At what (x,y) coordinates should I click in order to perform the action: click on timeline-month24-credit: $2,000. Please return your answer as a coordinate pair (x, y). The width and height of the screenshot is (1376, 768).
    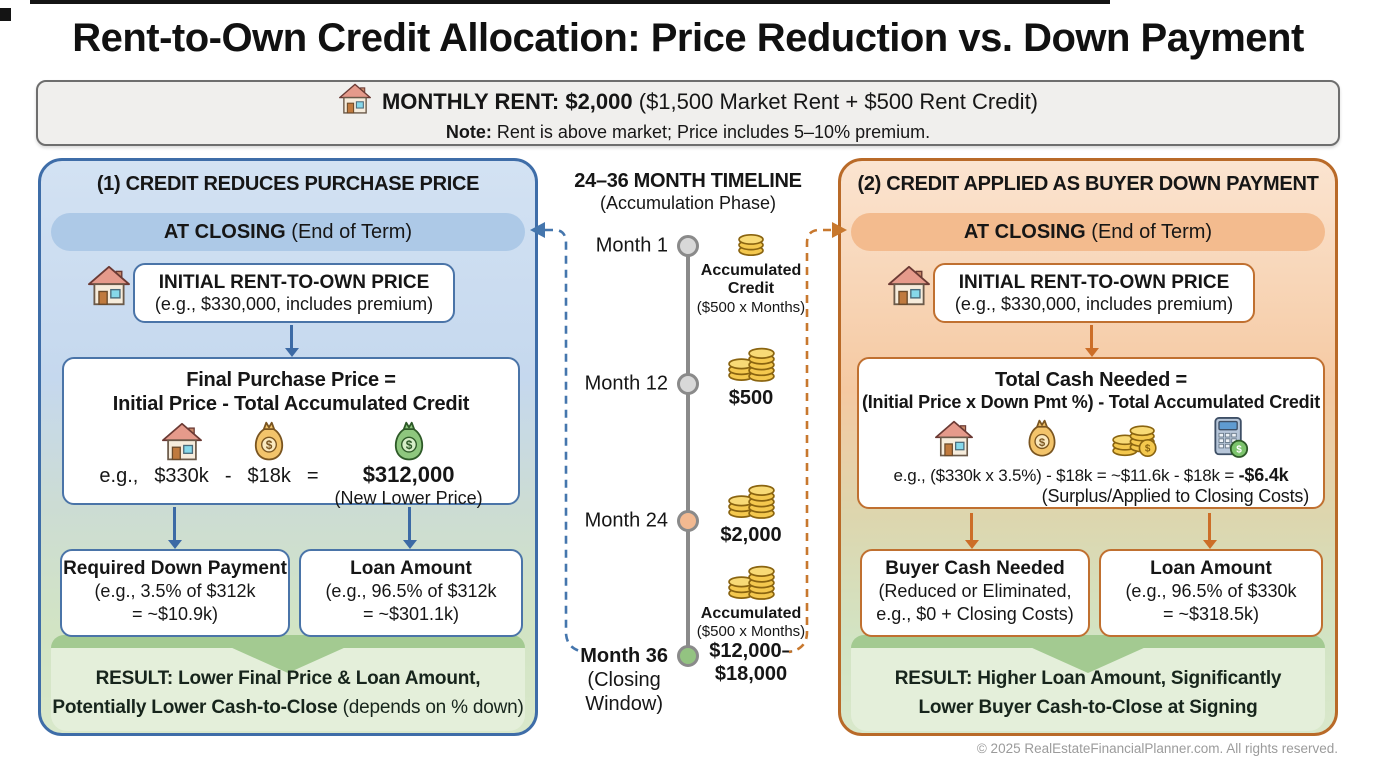
    Looking at the image, I should click on (751, 512).